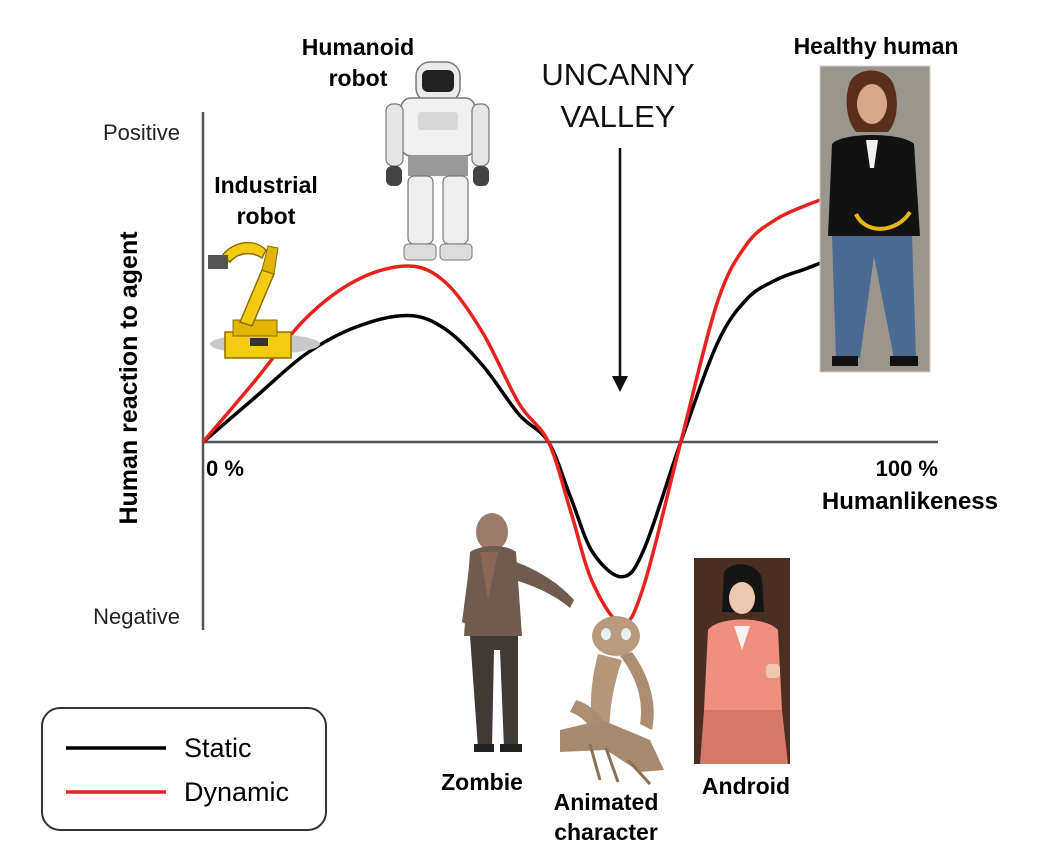  I want to click on y-tick-negative: Negative, so click(136, 616).